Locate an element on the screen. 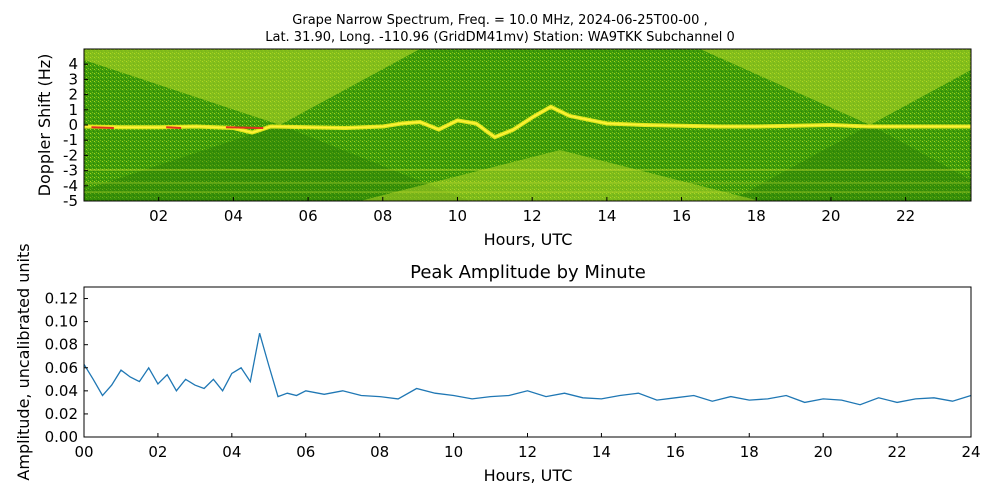  amplitude-x-tick-label: 16 is located at coordinates (675, 452).